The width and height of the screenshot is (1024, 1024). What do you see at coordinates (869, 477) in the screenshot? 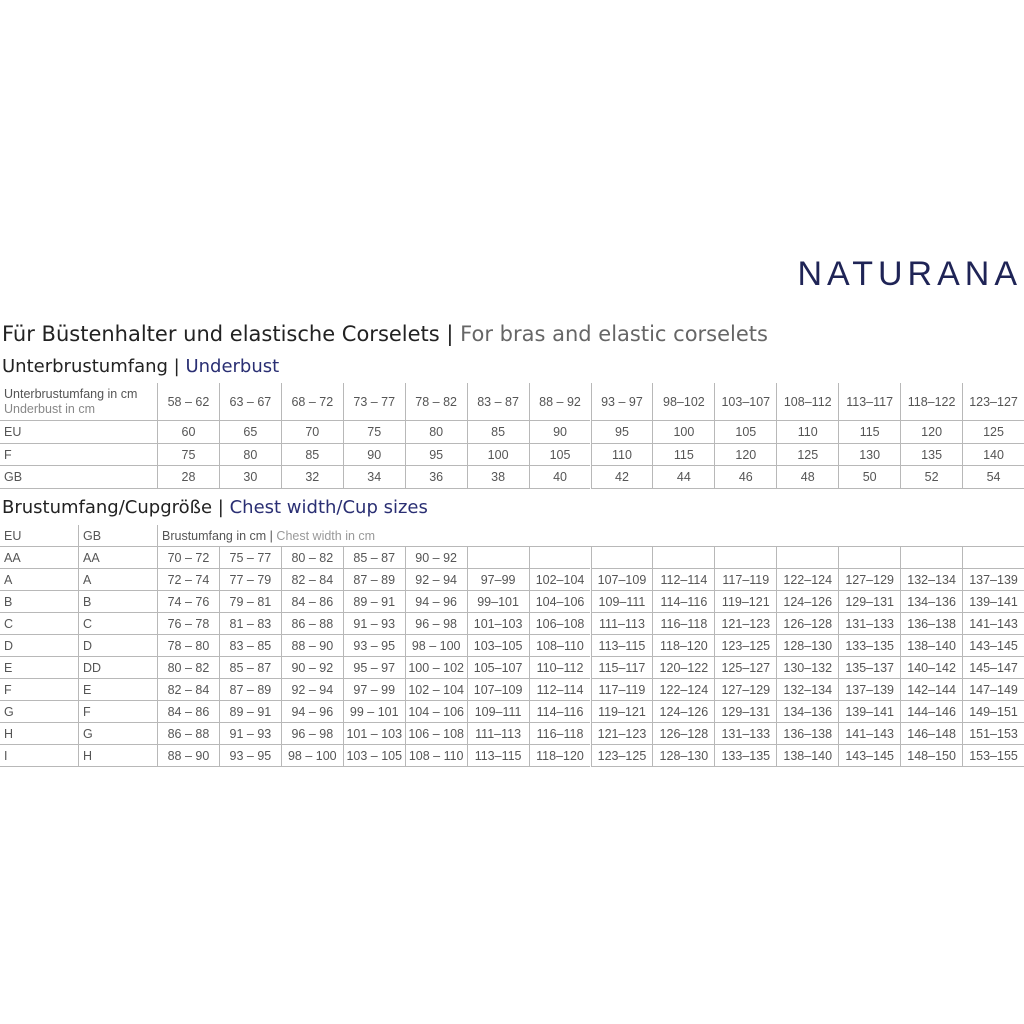
I see `size-value: 50` at bounding box center [869, 477].